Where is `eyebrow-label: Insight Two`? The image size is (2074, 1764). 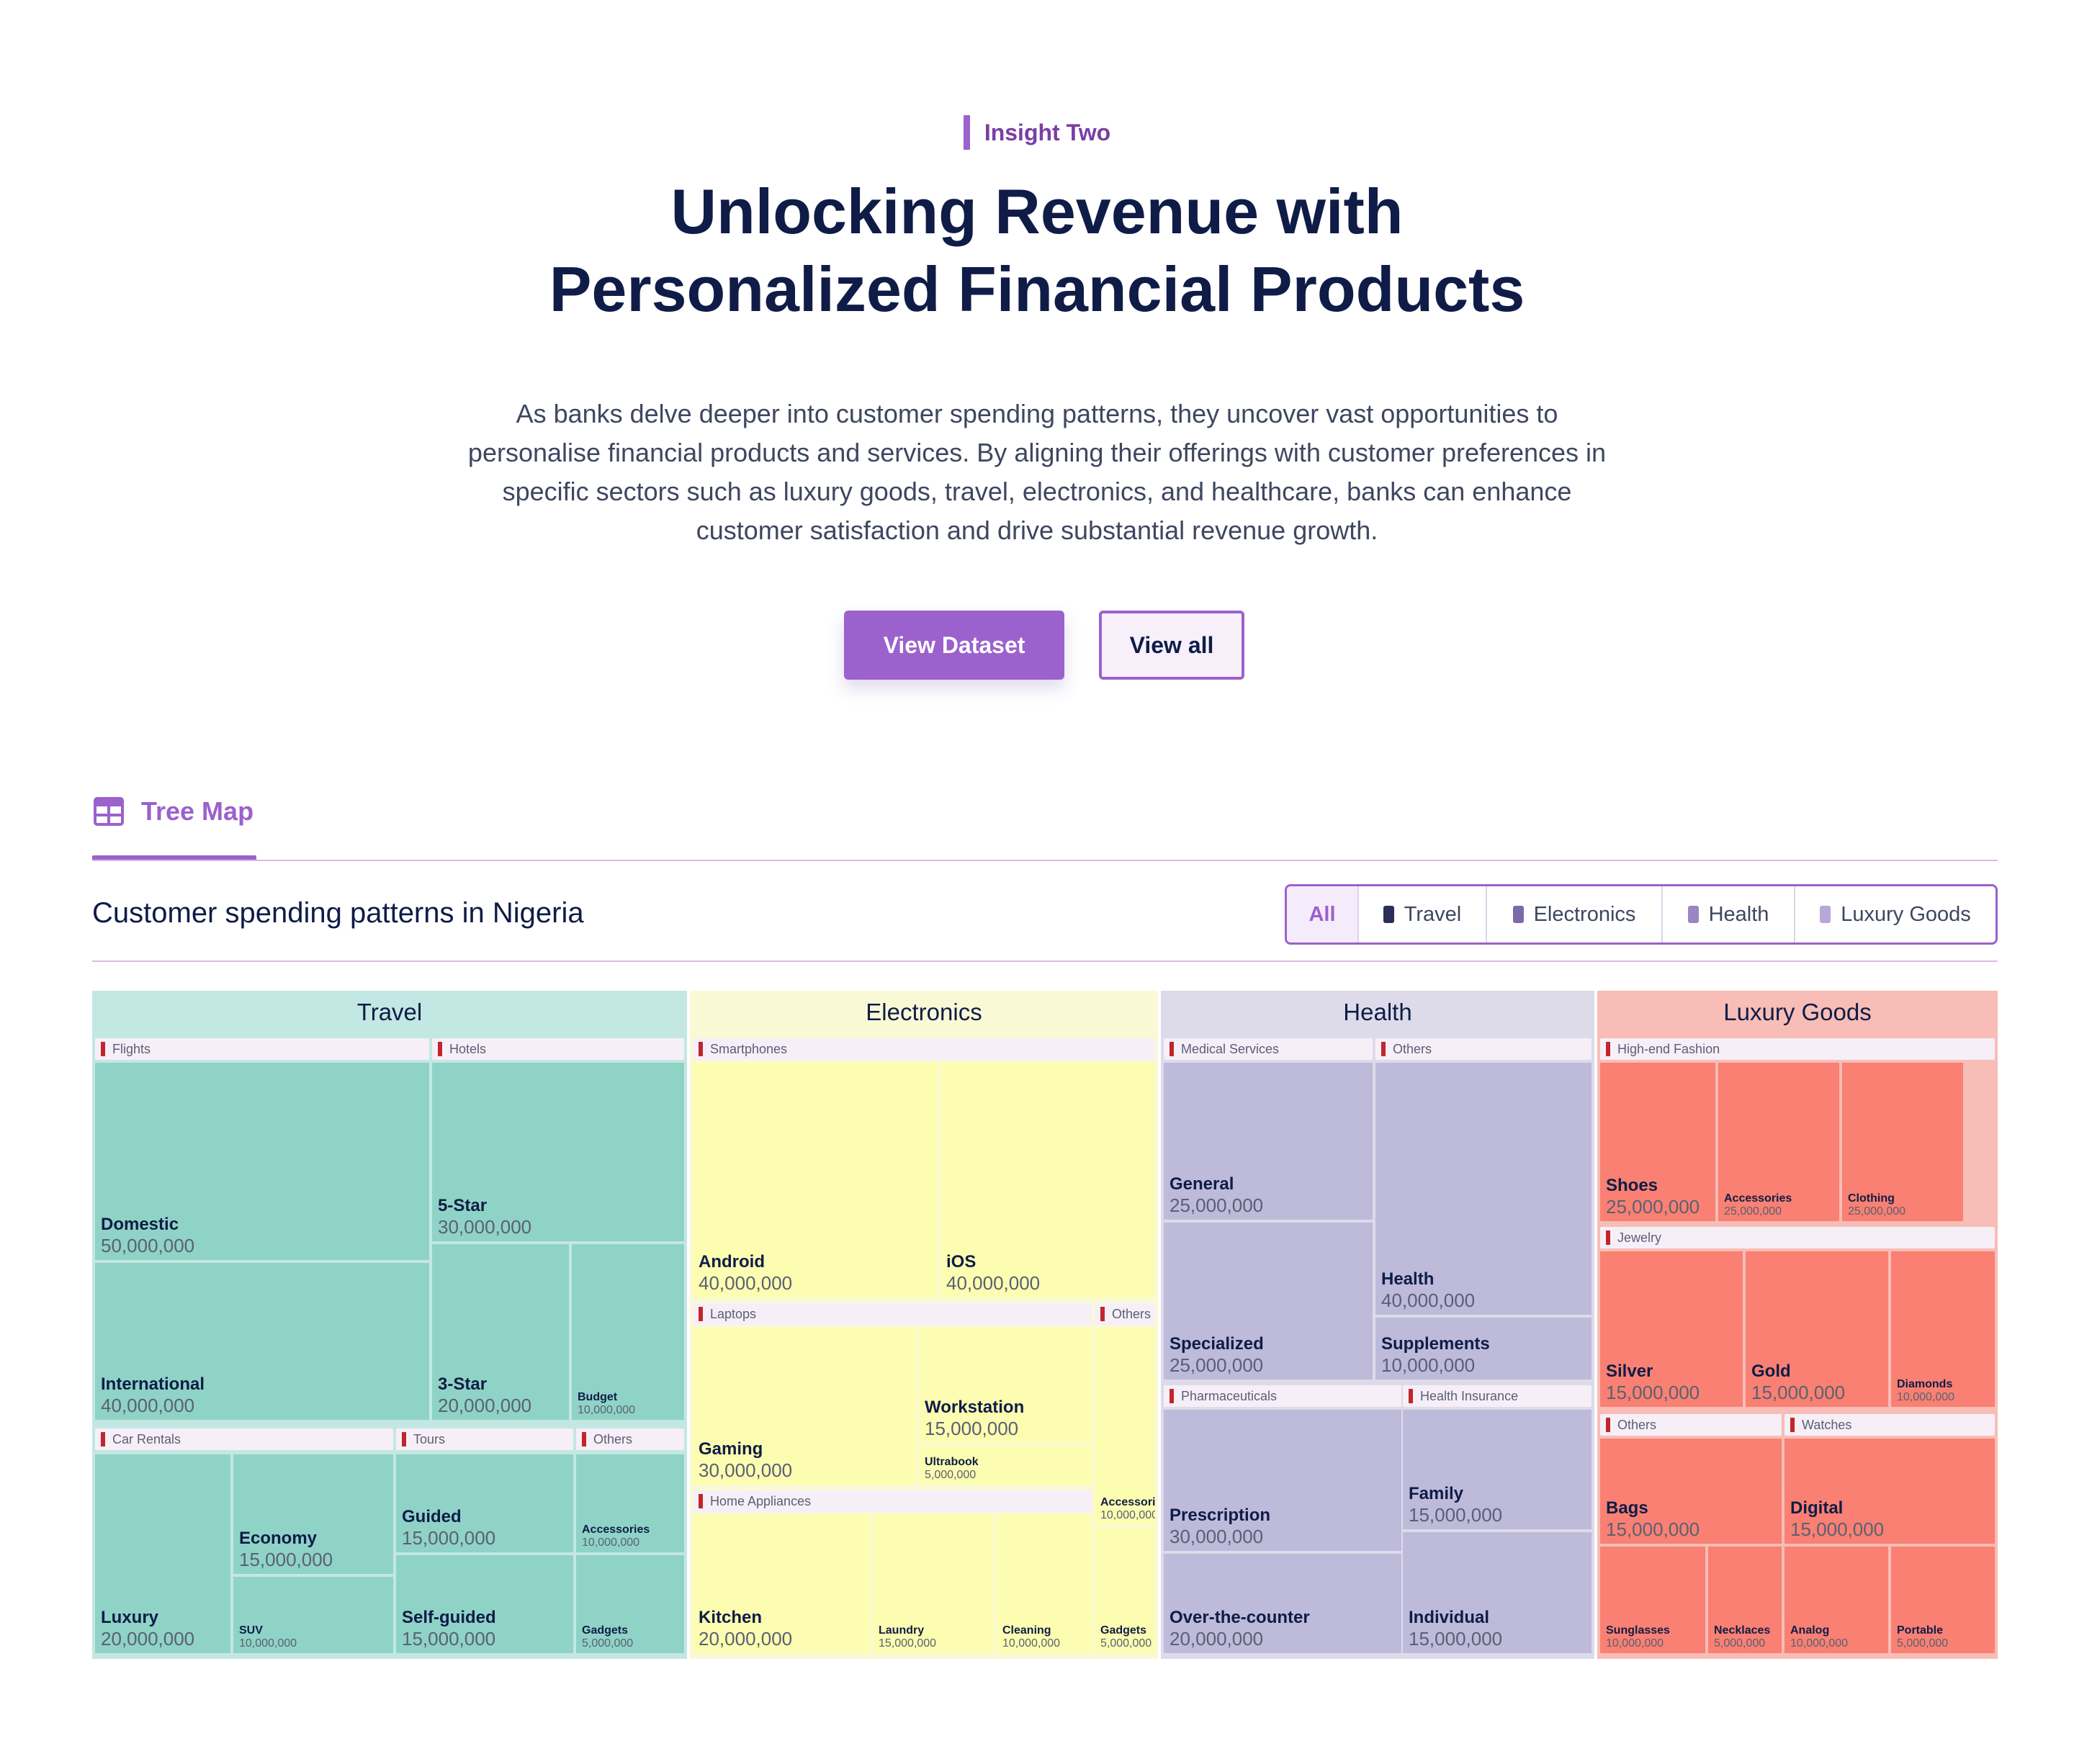 eyebrow-label: Insight Two is located at coordinates (1047, 132).